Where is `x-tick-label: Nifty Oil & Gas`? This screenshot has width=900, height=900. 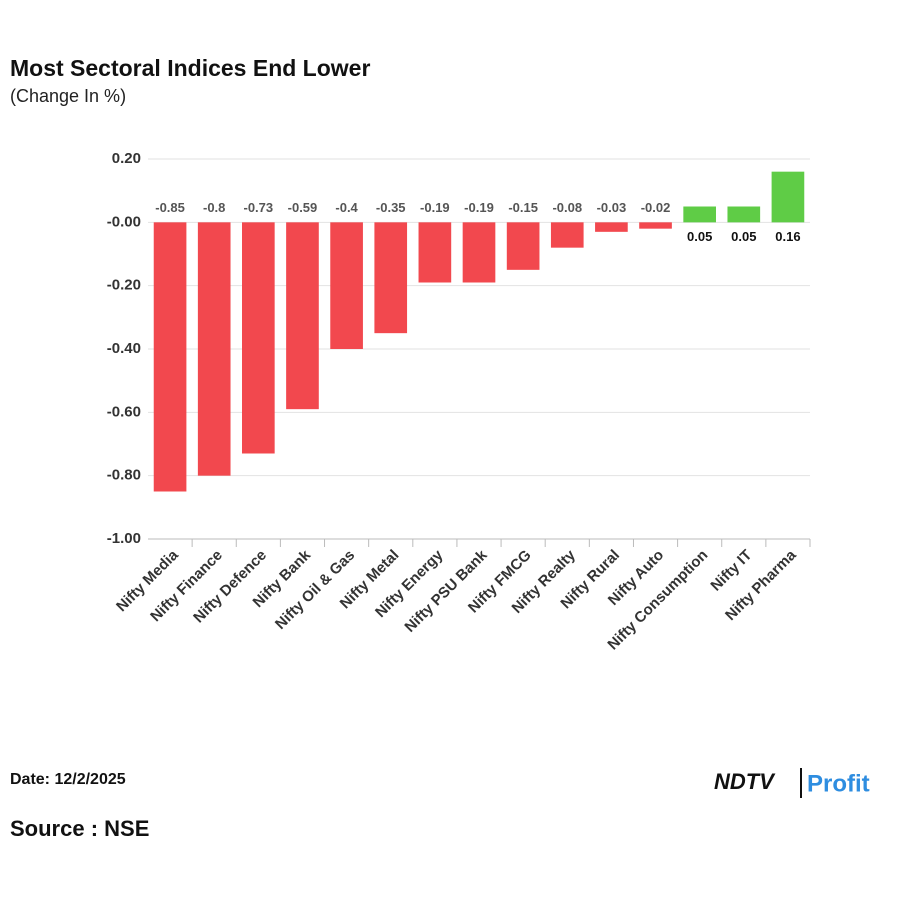 x-tick-label: Nifty Oil & Gas is located at coordinates (315, 590).